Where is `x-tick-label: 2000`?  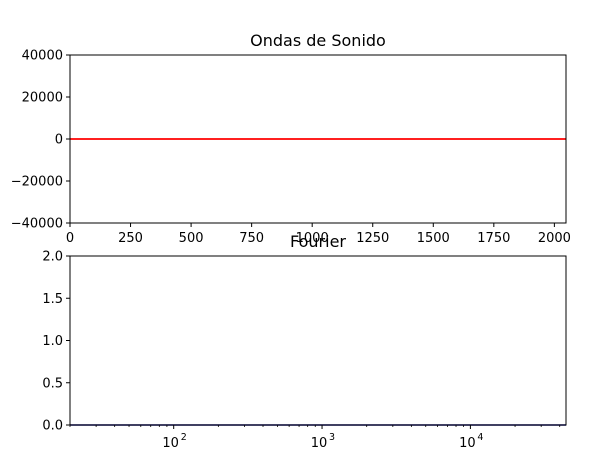
x-tick-label: 2000 is located at coordinates (554, 238).